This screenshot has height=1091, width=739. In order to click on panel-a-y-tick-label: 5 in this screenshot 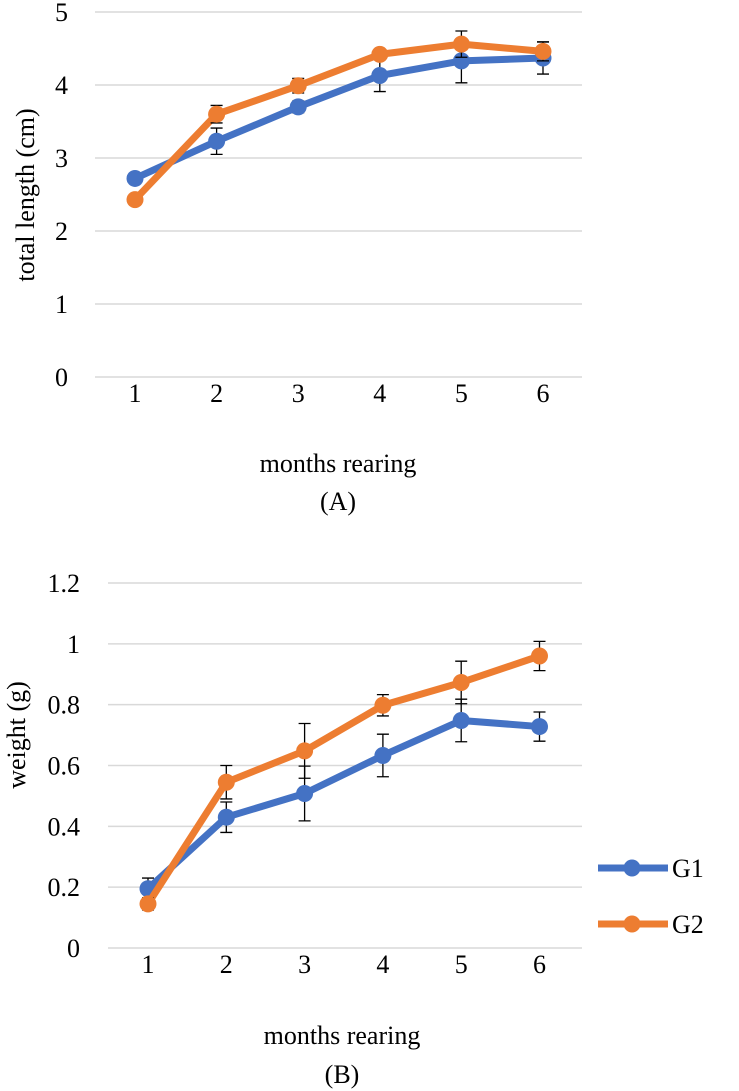, I will do `click(61, 13)`.